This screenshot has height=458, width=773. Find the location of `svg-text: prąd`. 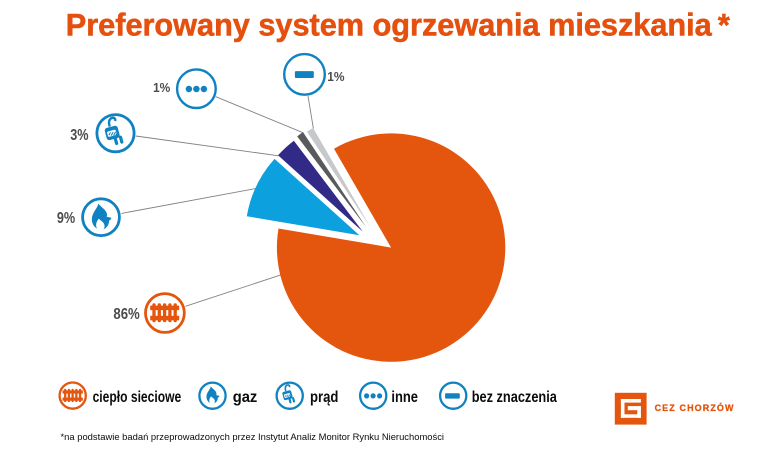

svg-text: prąd is located at coordinates (324, 397).